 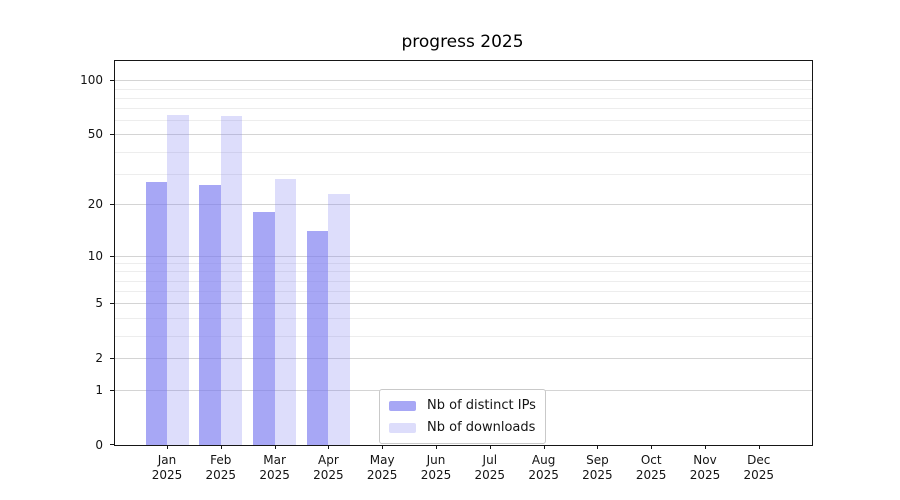 I want to click on x-tick-month: Jun, so click(x=436, y=460).